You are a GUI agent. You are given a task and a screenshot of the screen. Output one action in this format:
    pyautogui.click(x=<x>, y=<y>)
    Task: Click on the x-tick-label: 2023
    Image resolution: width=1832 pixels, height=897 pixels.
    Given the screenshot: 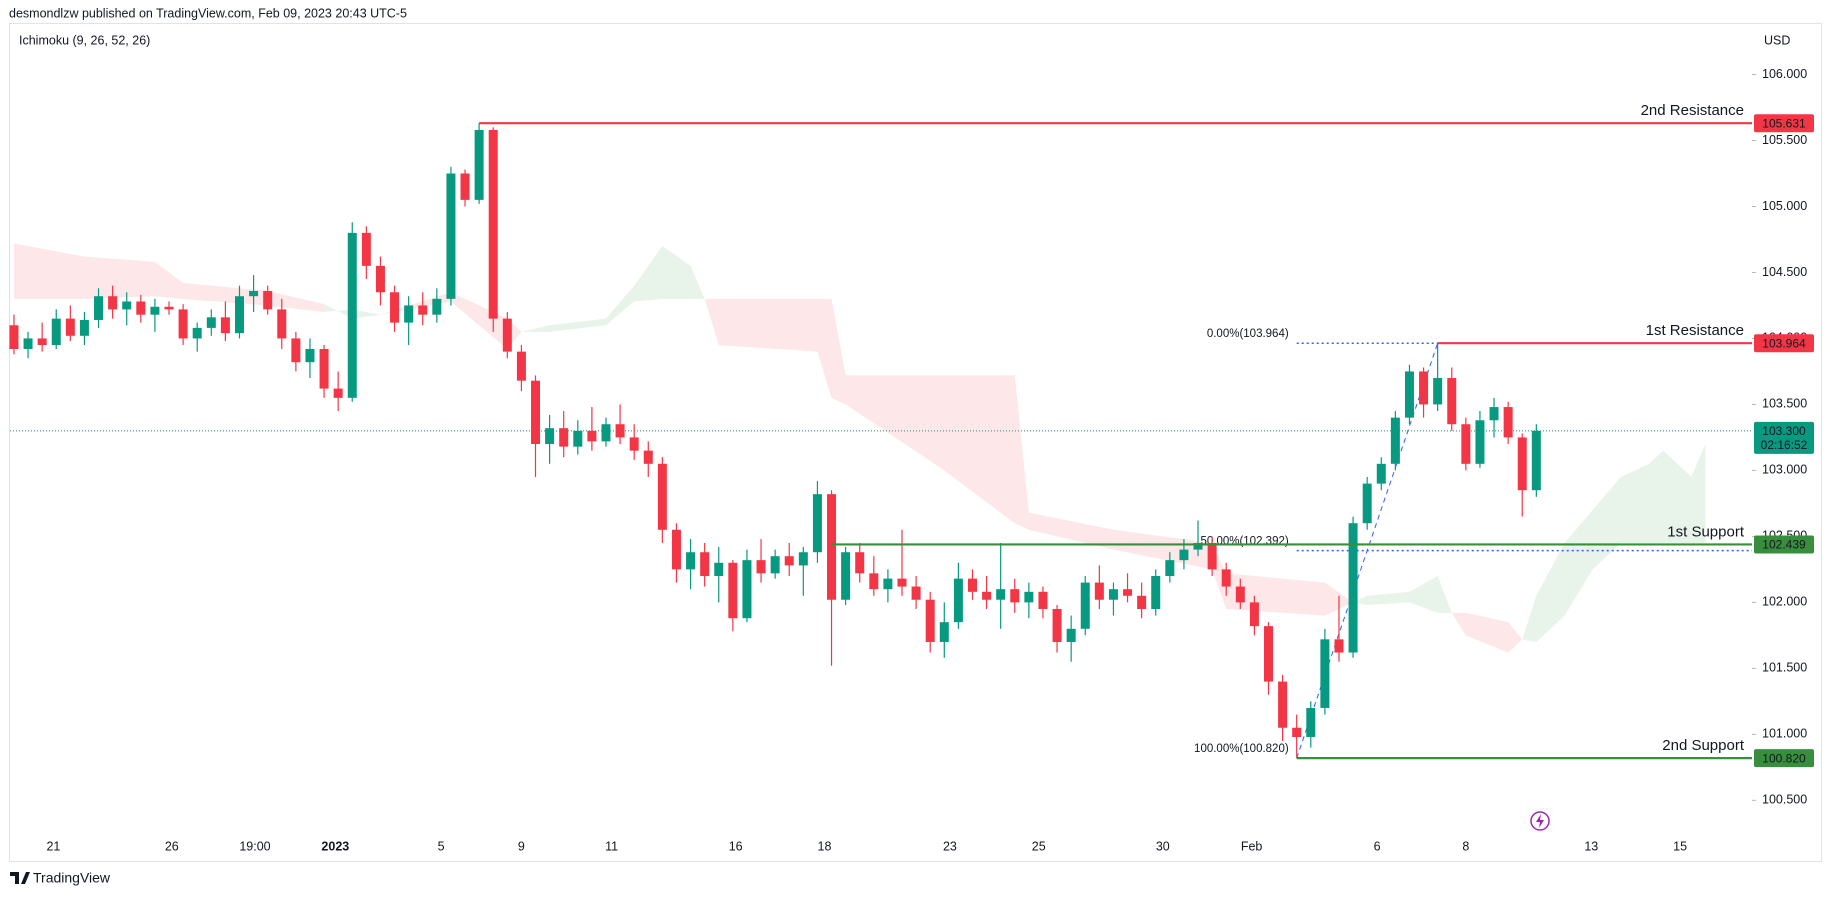 What is the action you would take?
    pyautogui.click(x=335, y=846)
    